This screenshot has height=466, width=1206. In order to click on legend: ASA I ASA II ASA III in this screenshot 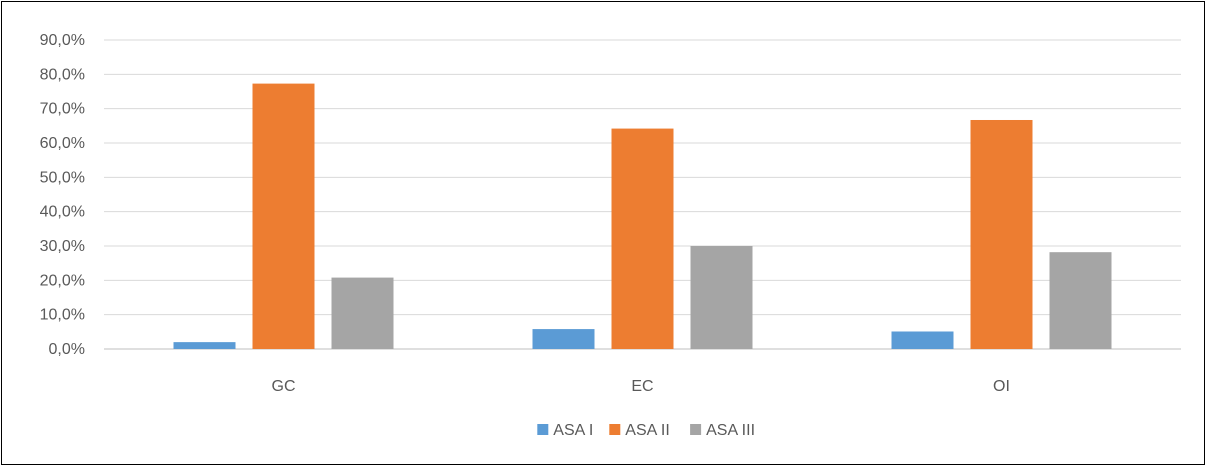, I will do `click(646, 430)`.